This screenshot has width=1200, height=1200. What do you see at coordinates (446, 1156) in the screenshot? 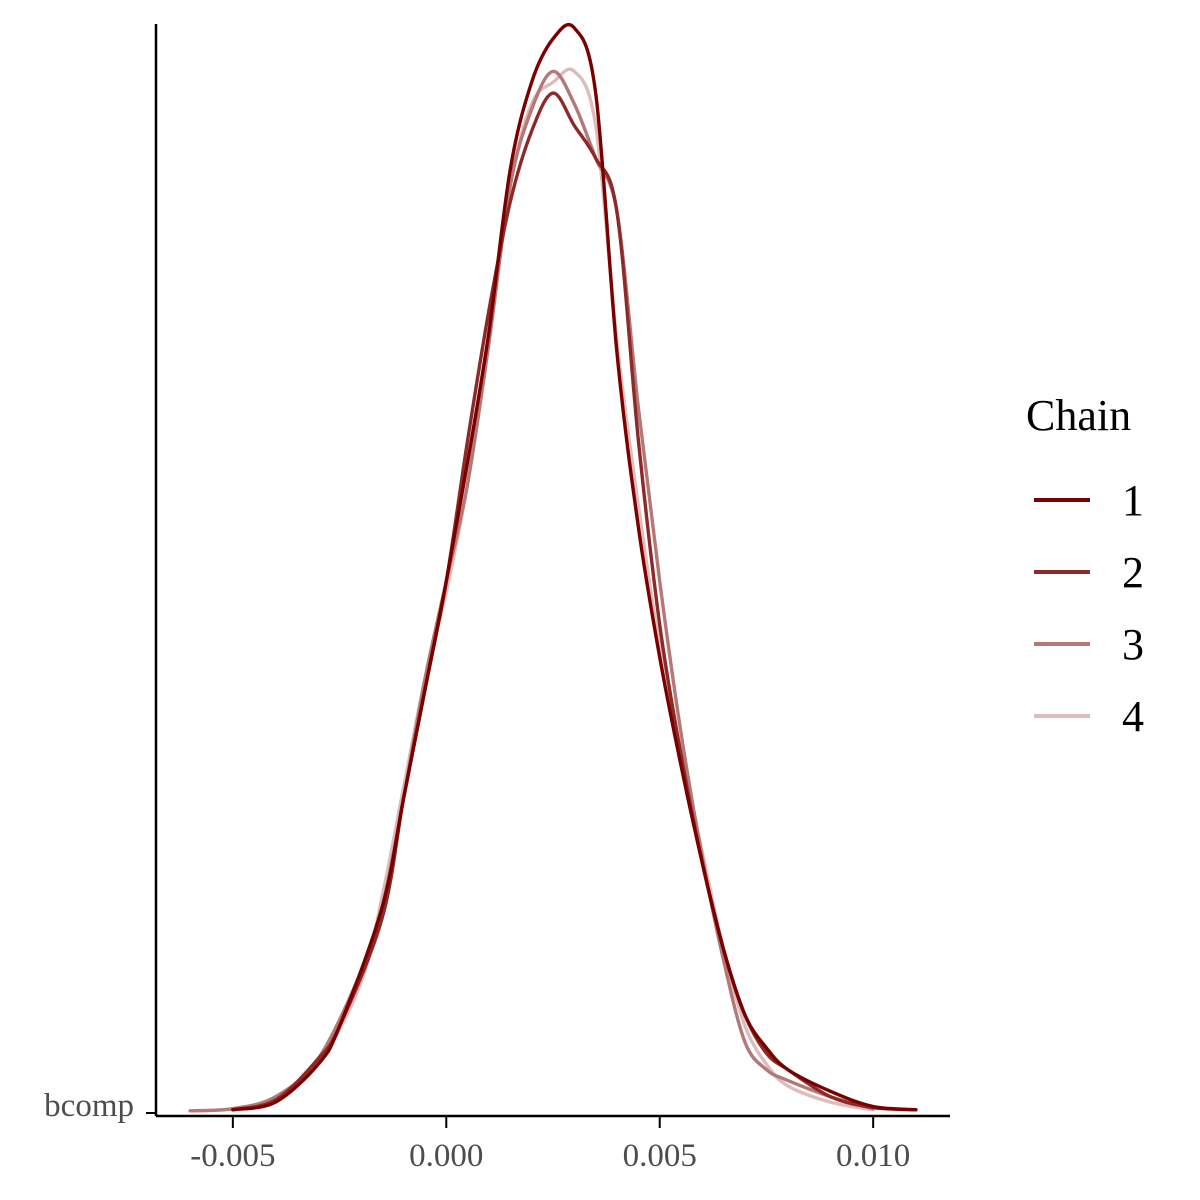
I see `x-tick-label: 0.000` at bounding box center [446, 1156].